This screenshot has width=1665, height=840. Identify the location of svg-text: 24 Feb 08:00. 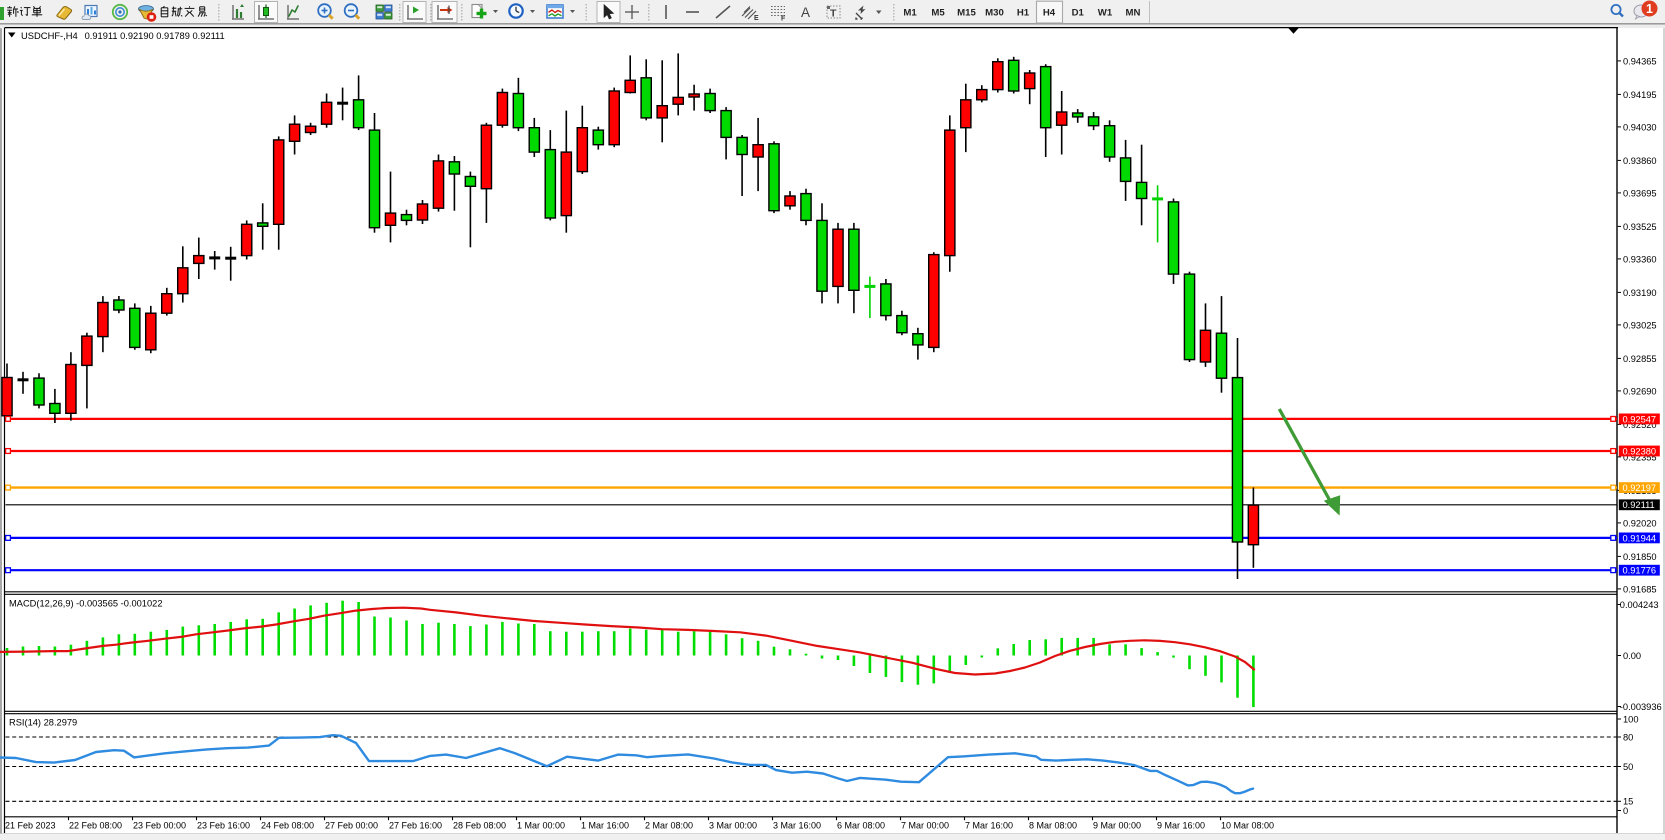
(287, 826).